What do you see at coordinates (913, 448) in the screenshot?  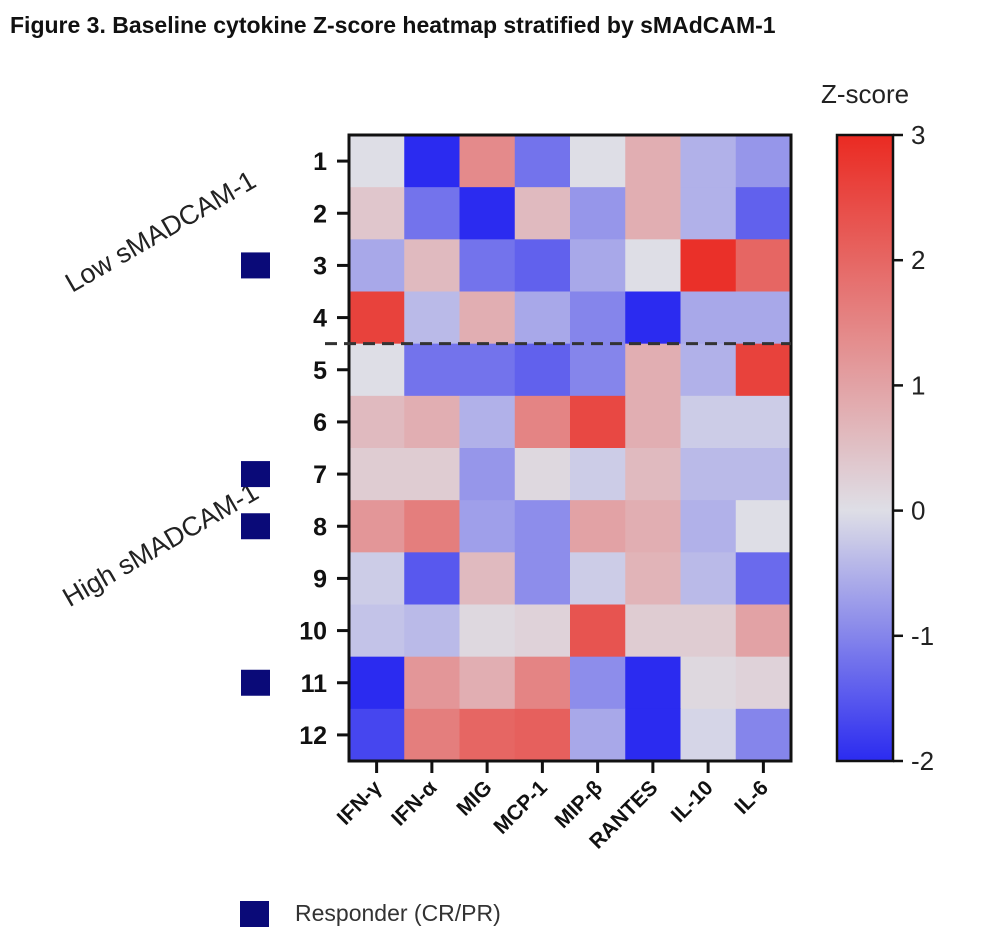 I see `colorbar-ticks: -2 -1 0 1 2 3` at bounding box center [913, 448].